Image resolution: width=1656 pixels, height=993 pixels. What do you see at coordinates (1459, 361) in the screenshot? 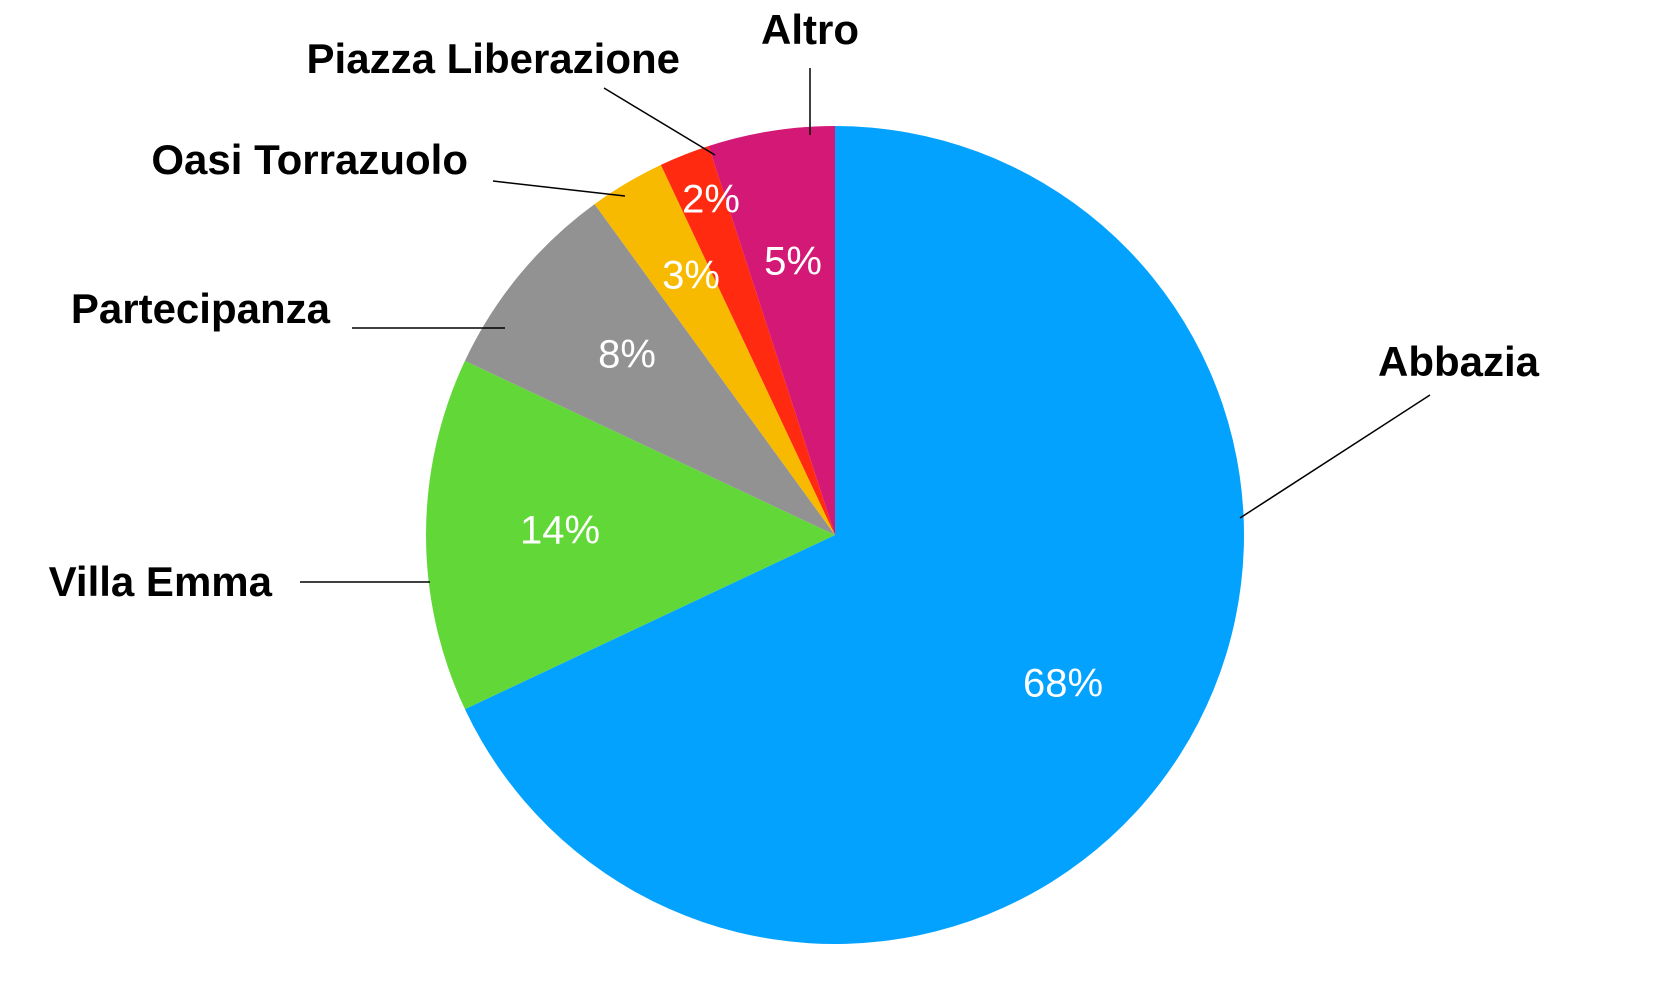
I see `category-label: Abbazia` at bounding box center [1459, 361].